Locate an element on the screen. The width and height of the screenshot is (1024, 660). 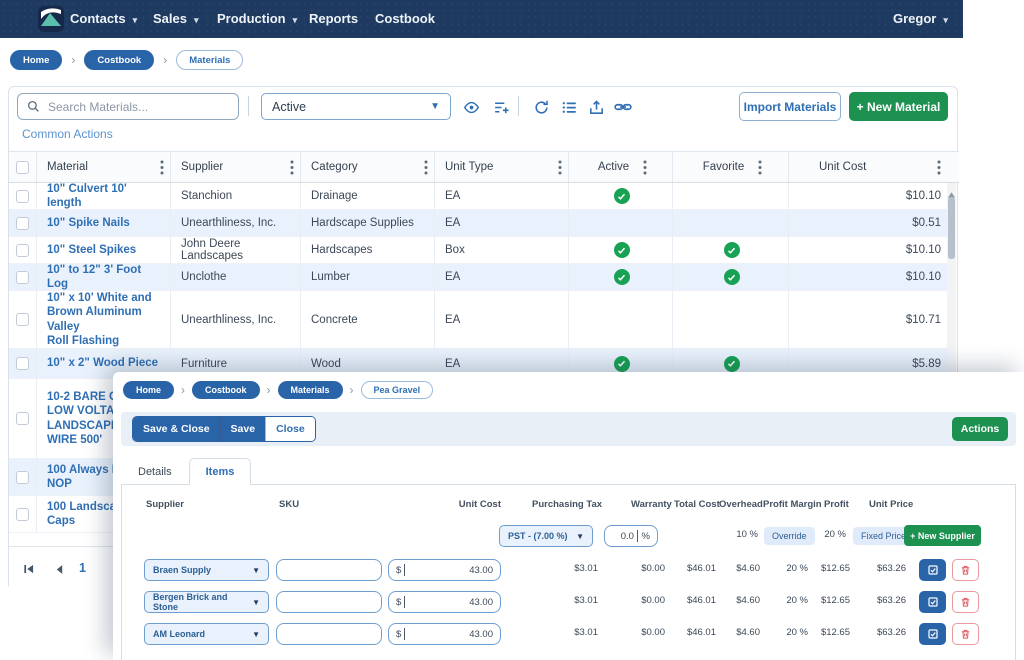
search-input is located at coordinates (143, 106).